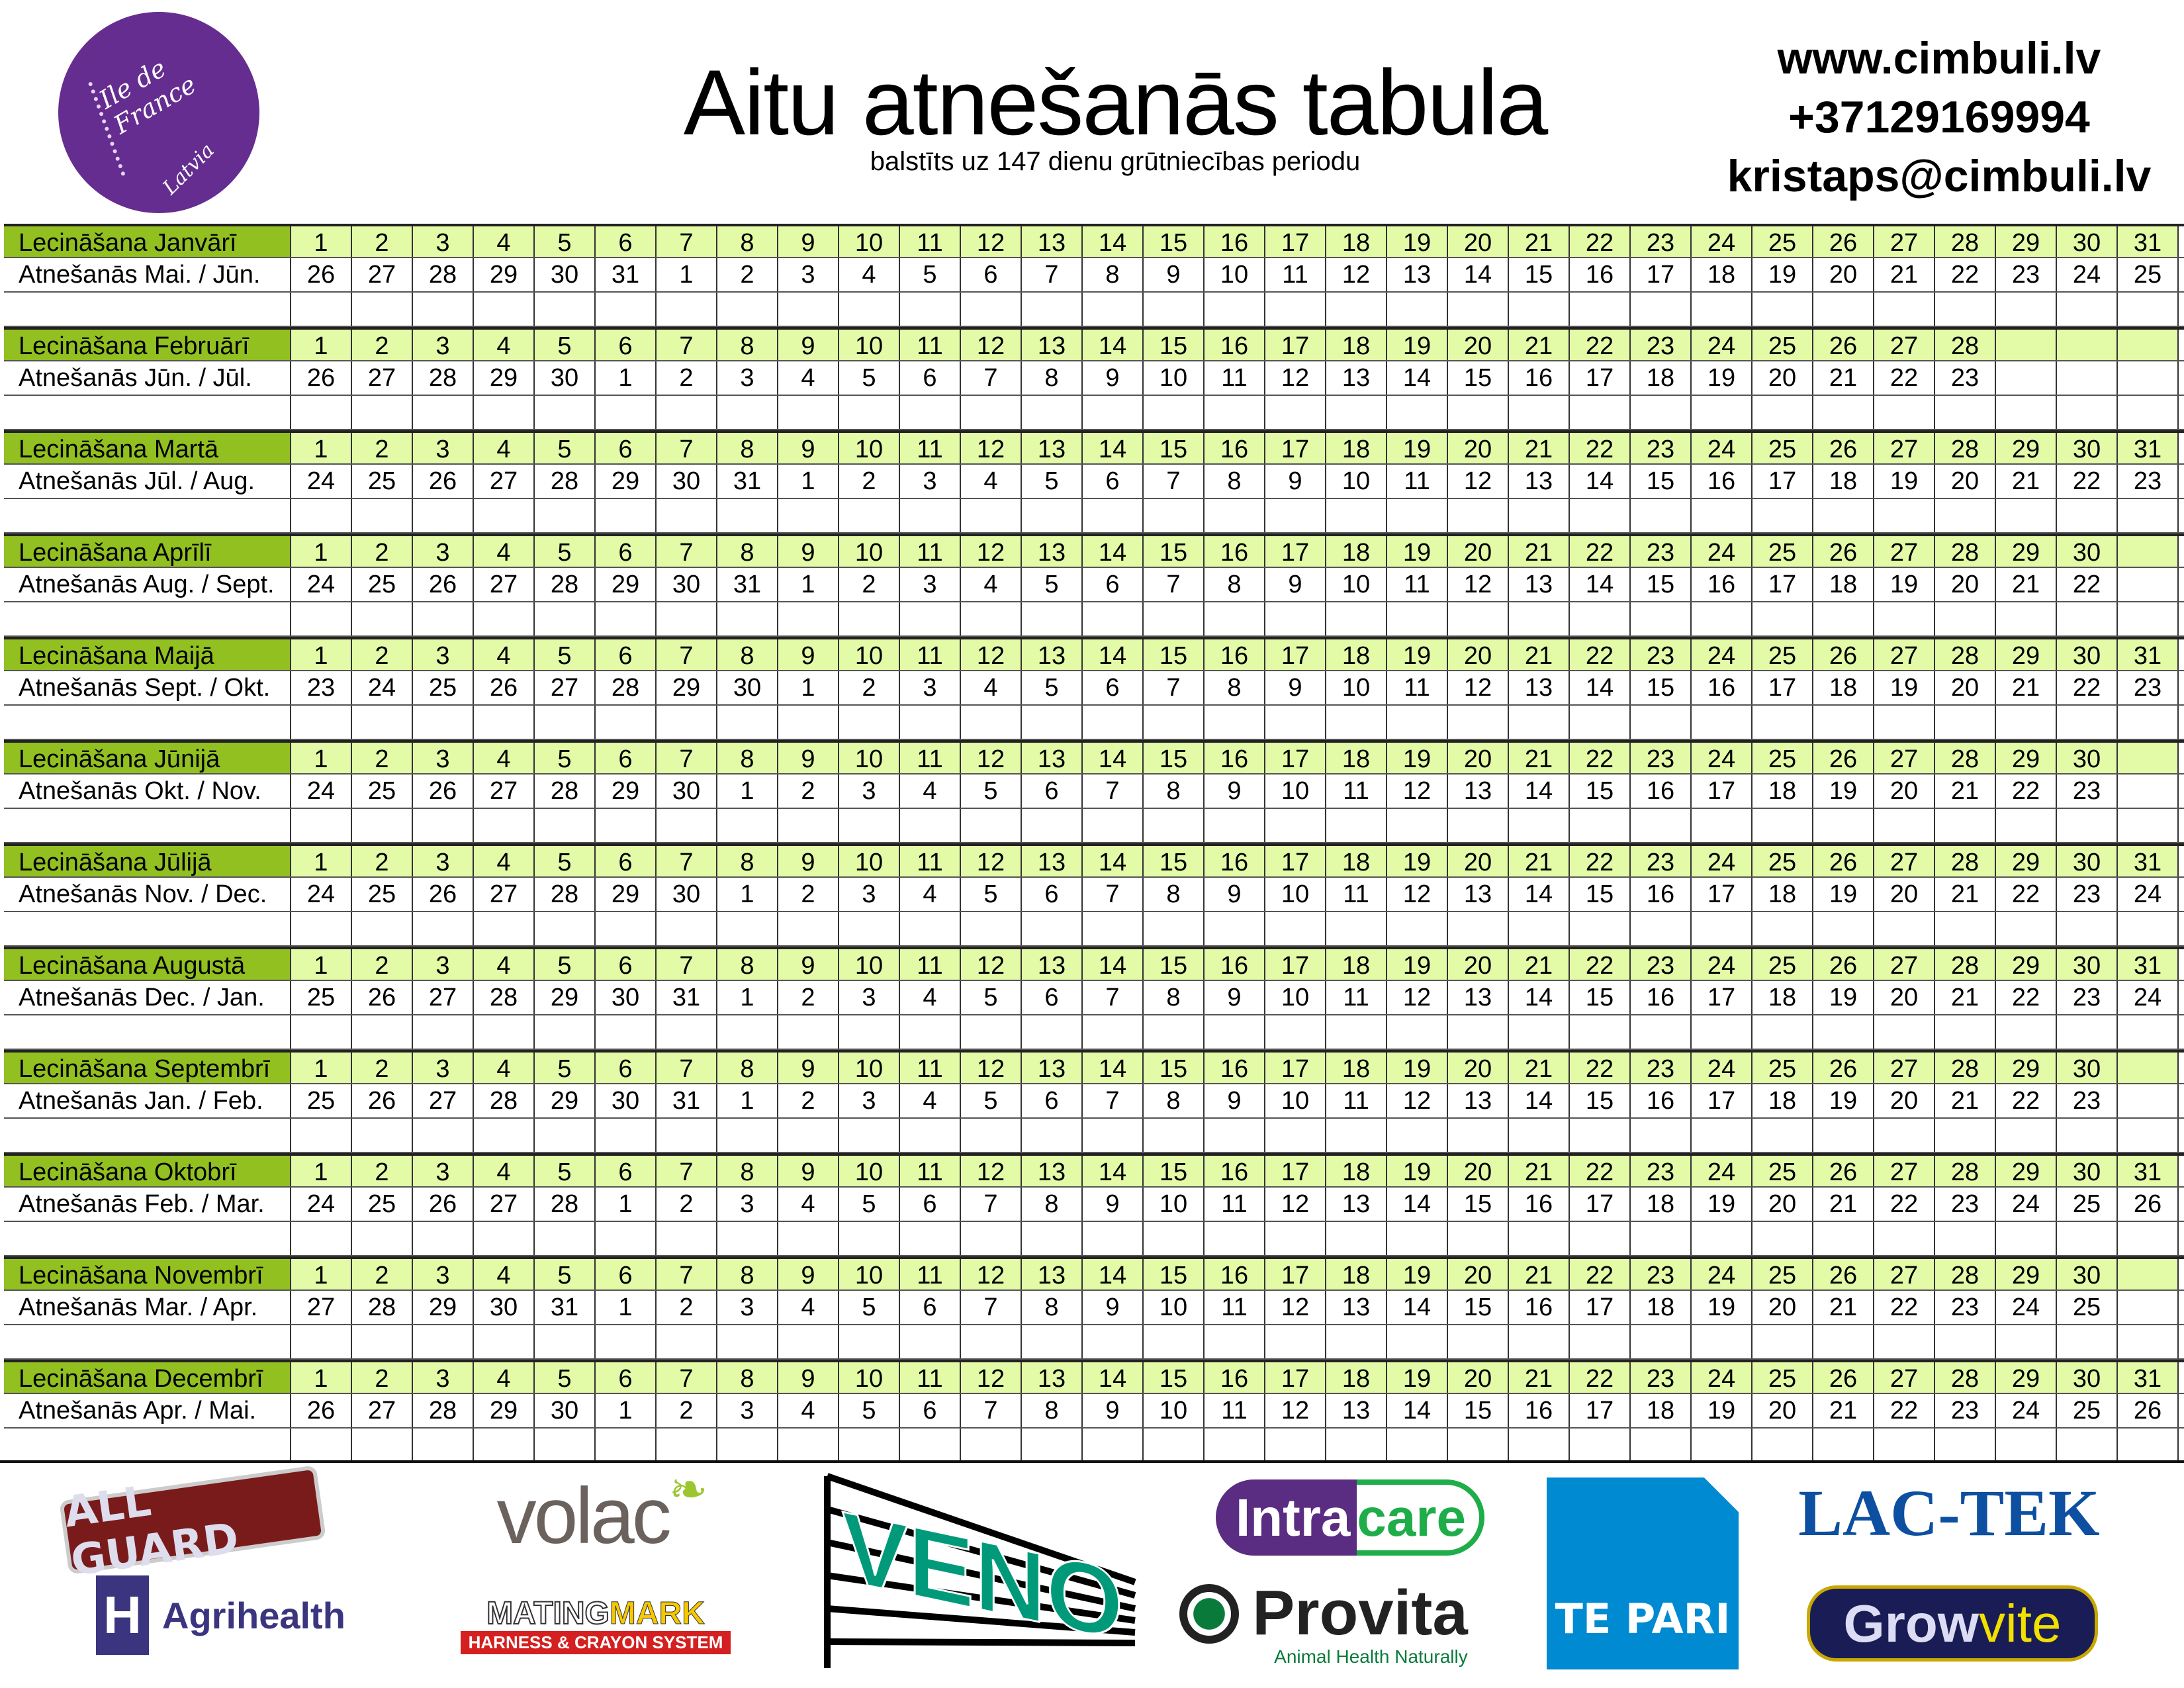 The width and height of the screenshot is (2184, 1688). I want to click on mating-day-cell: 18, so click(1356, 448).